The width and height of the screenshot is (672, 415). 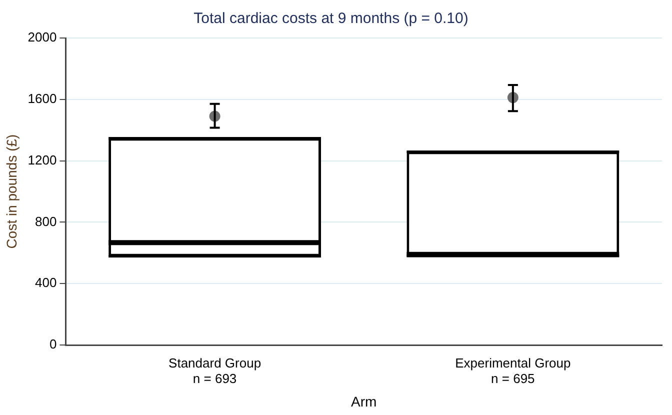 I want to click on x-axis-title: Arm, so click(x=364, y=401).